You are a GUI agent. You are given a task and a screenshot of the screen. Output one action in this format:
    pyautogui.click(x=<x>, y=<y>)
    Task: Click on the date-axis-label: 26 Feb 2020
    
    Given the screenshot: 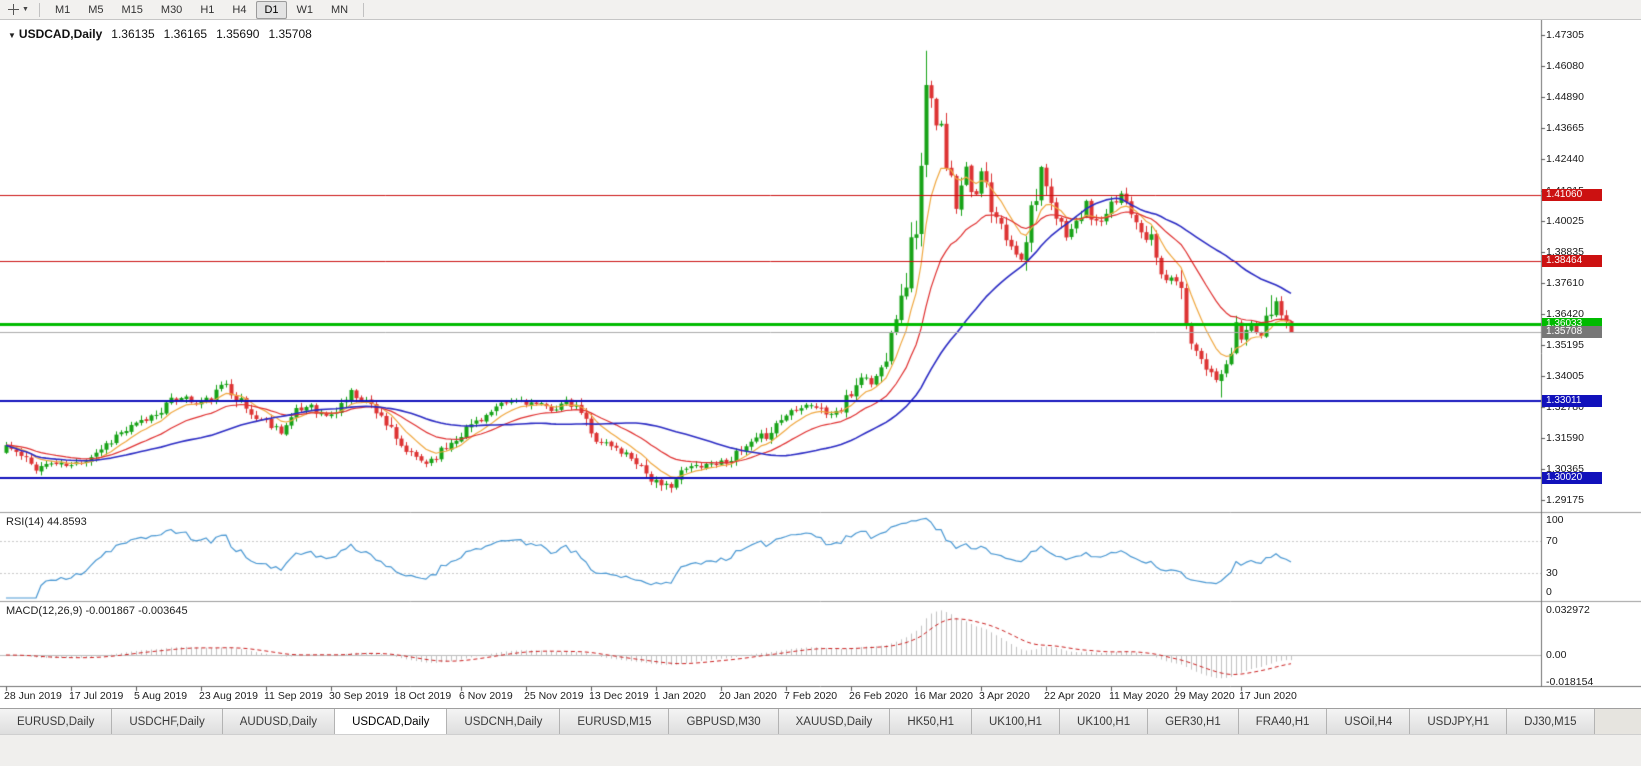 What is the action you would take?
    pyautogui.click(x=878, y=696)
    